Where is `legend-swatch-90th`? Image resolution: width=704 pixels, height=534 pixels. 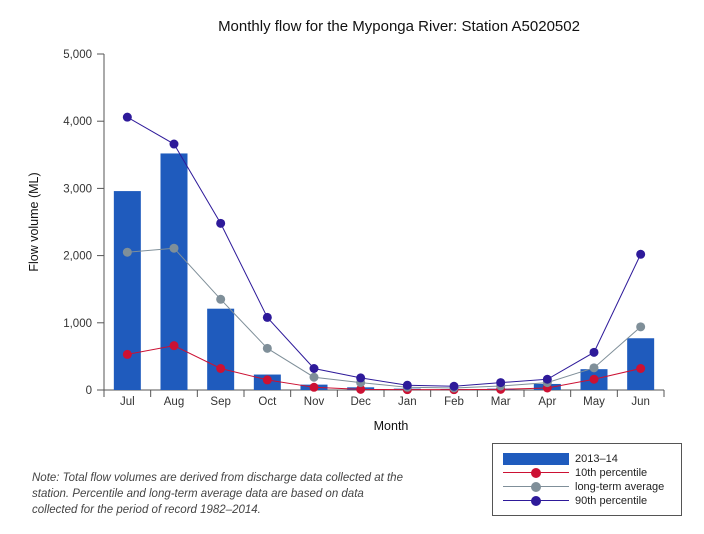 legend-swatch-90th is located at coordinates (536, 501).